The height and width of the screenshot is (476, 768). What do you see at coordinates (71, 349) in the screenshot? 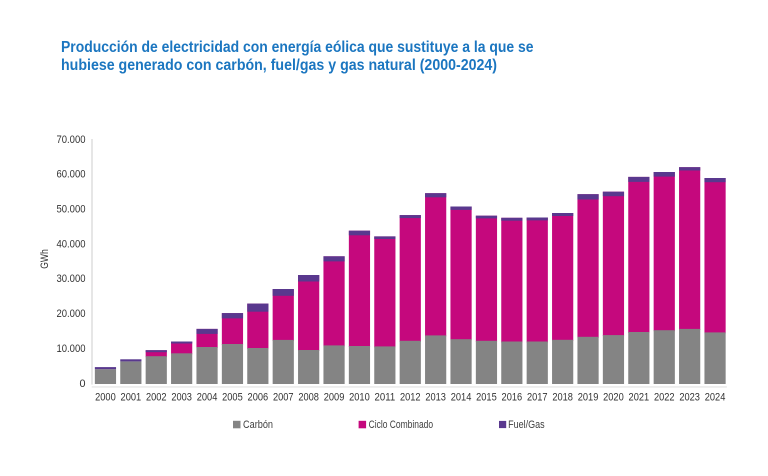
I see `svg-text: 10.000` at bounding box center [71, 349].